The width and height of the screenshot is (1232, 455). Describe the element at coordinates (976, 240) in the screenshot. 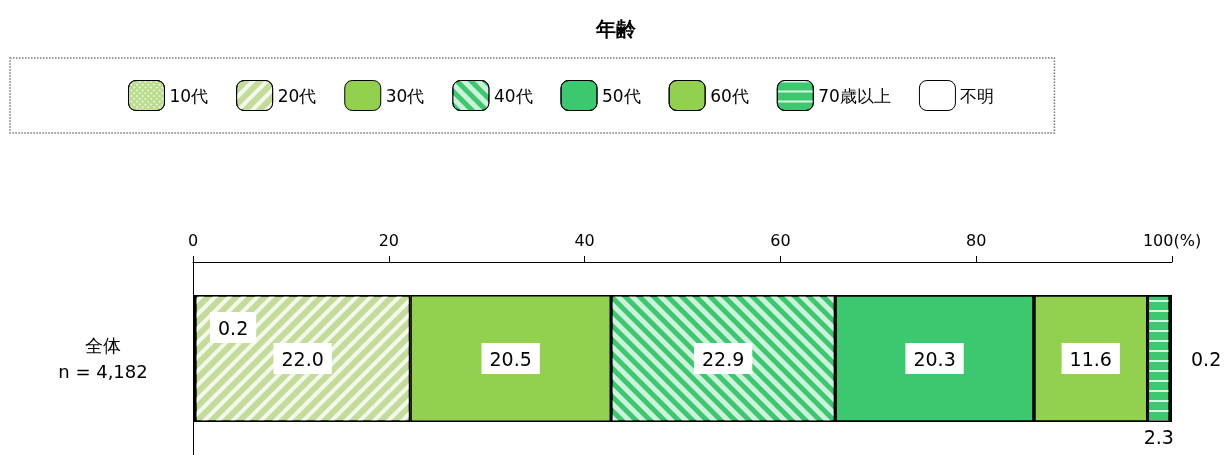

I see `x-tick-label: 80` at that location.